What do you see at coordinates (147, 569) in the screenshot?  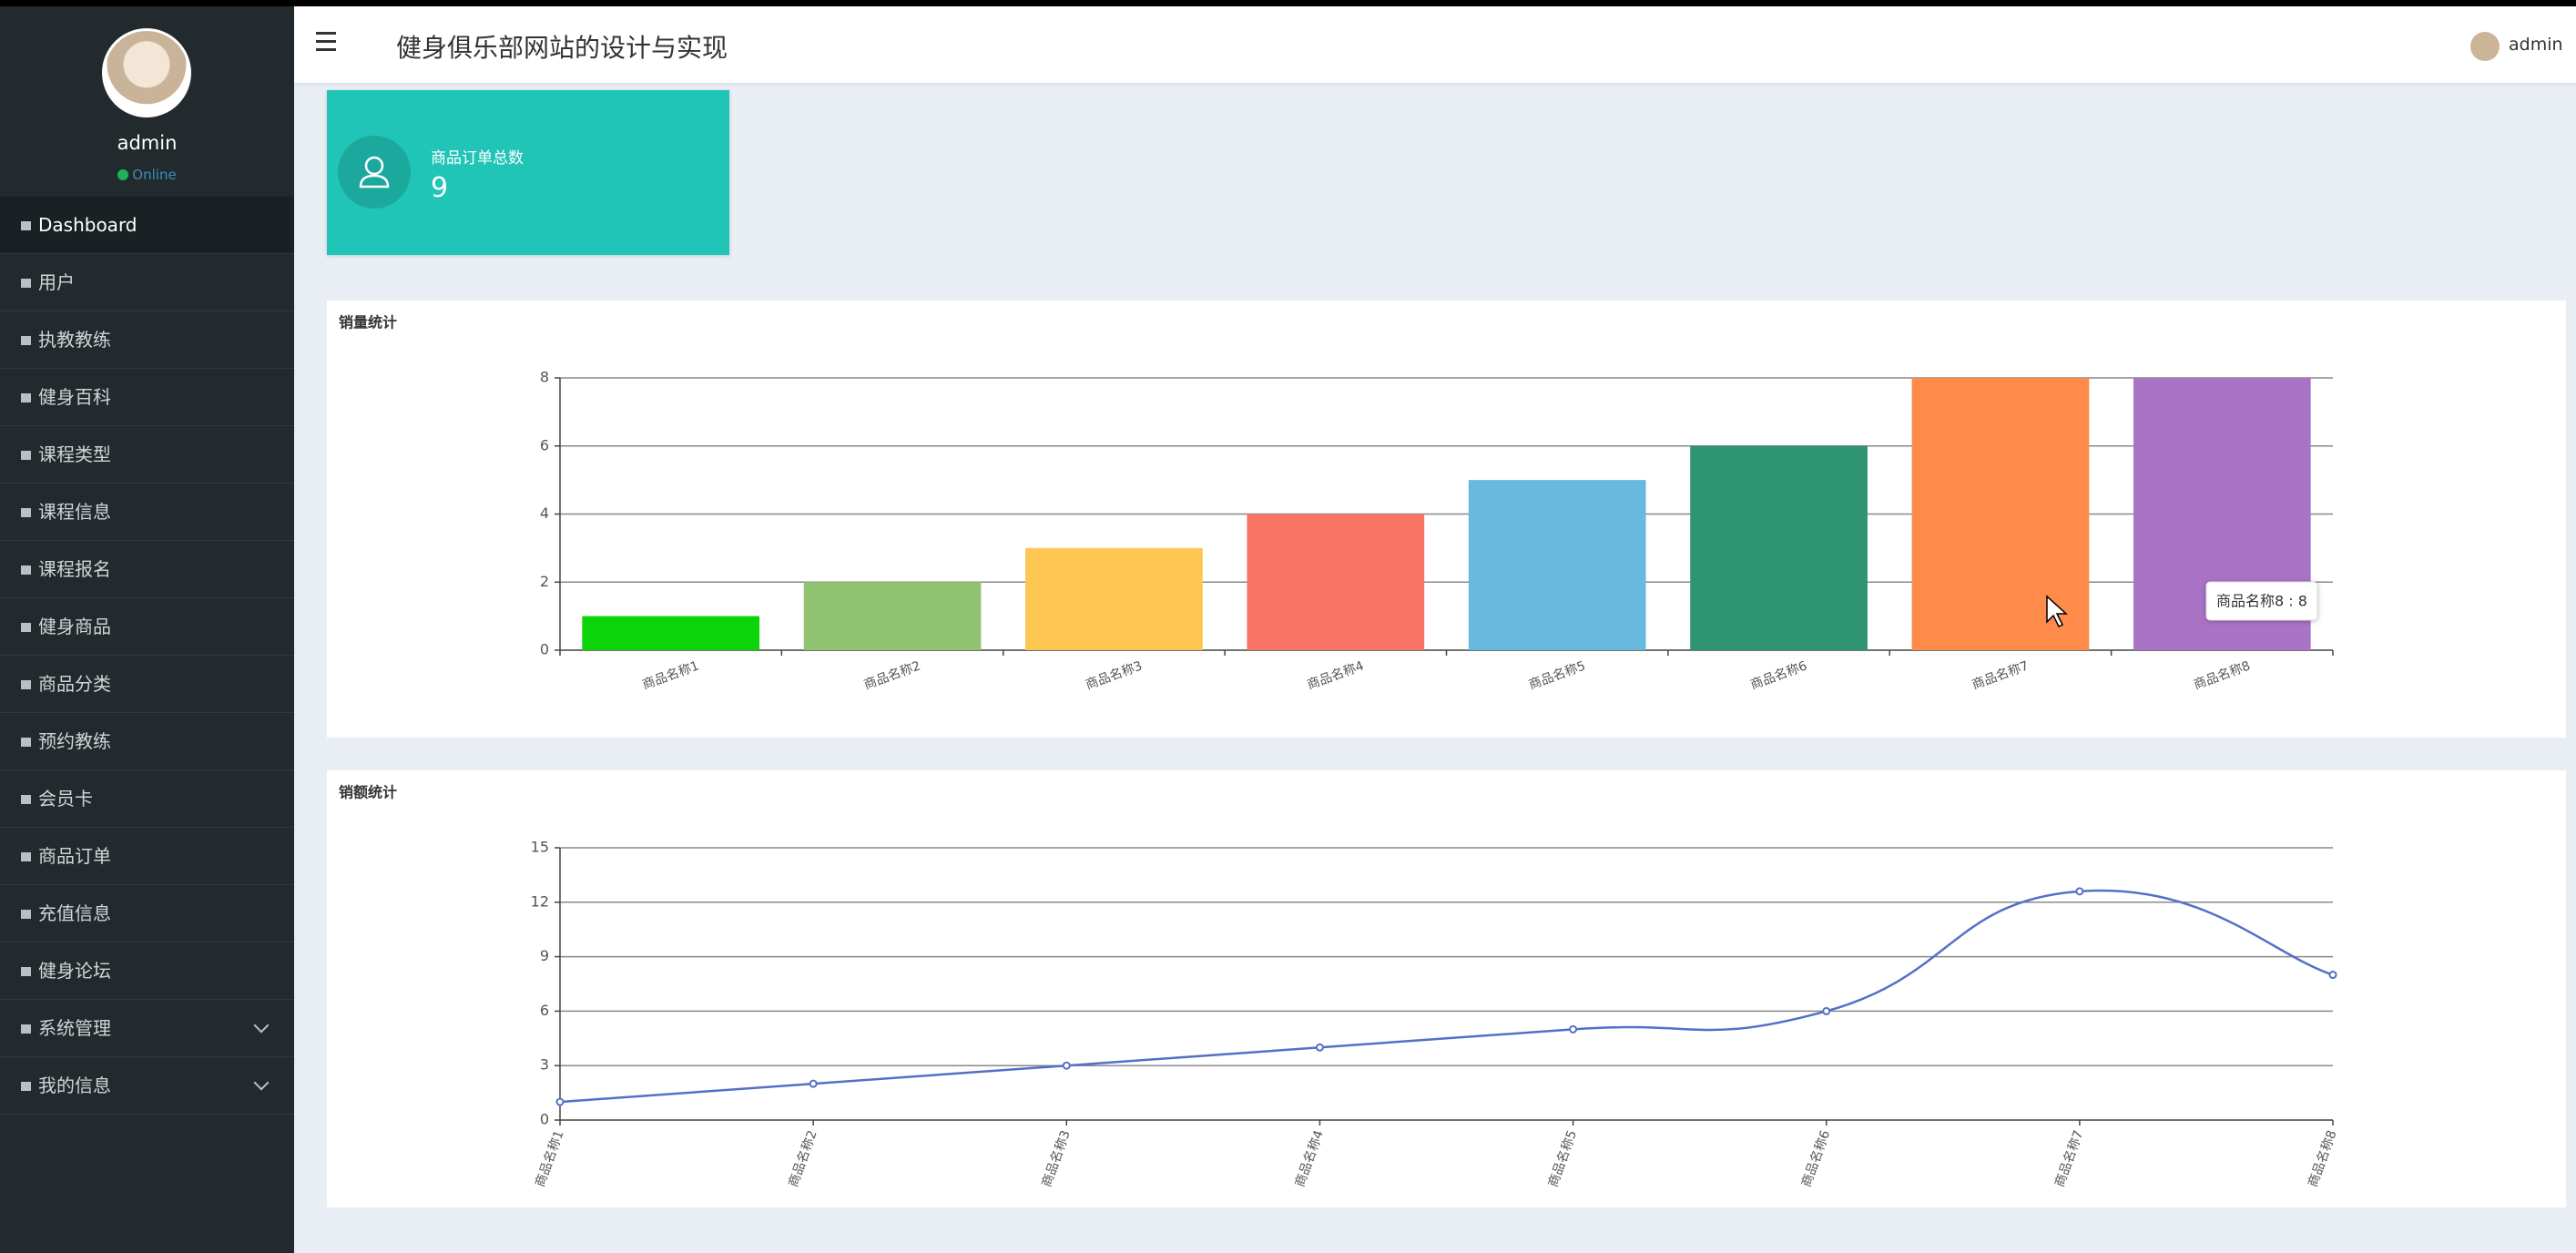 I see `menu-item: 课程报名` at bounding box center [147, 569].